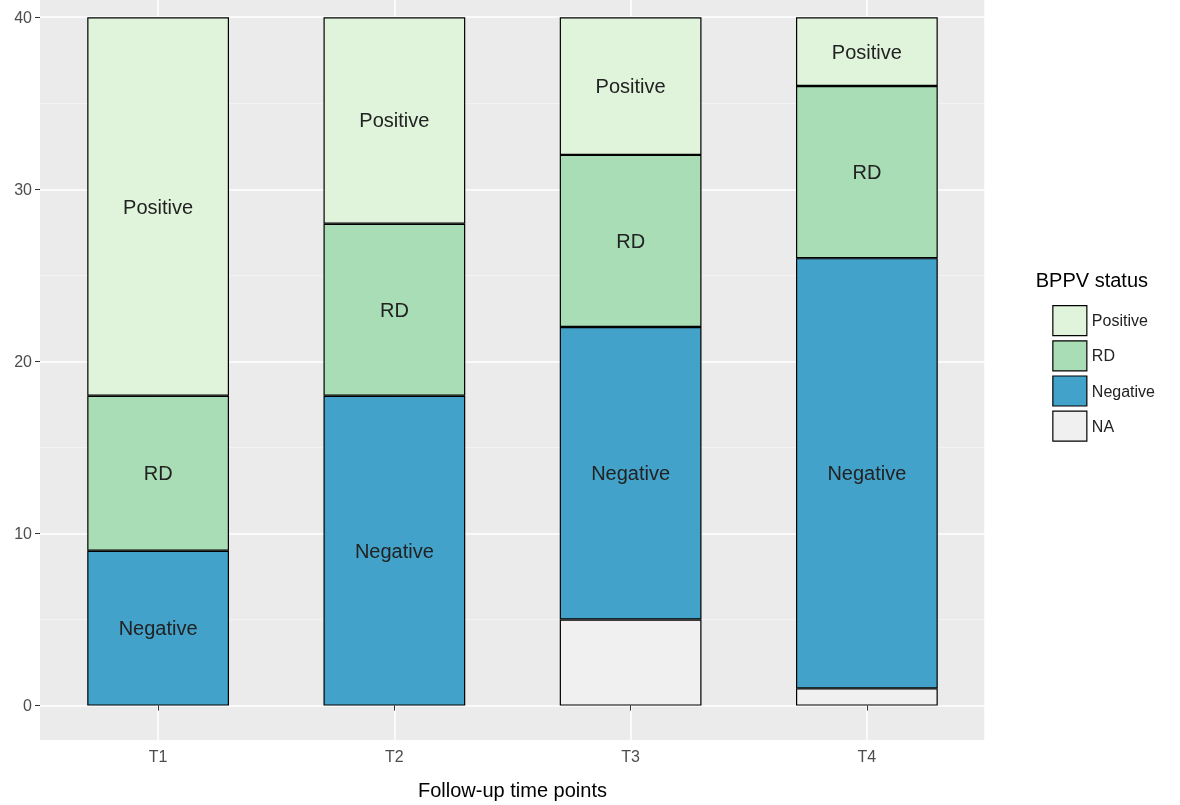 Image resolution: width=1180 pixels, height=805 pixels. What do you see at coordinates (23, 533) in the screenshot?
I see `y-tick-label: 10` at bounding box center [23, 533].